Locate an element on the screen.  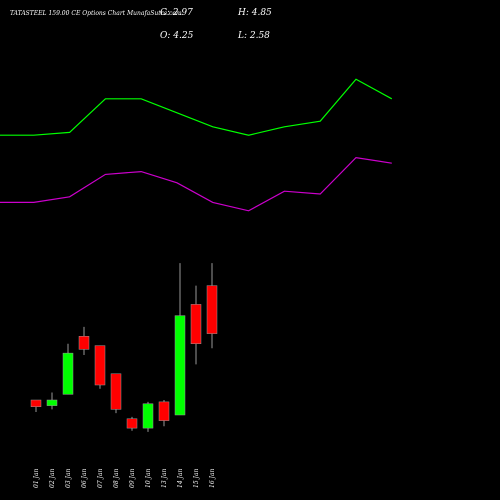
date-tick-label: 09 Jan is located at coordinates (132, 478).